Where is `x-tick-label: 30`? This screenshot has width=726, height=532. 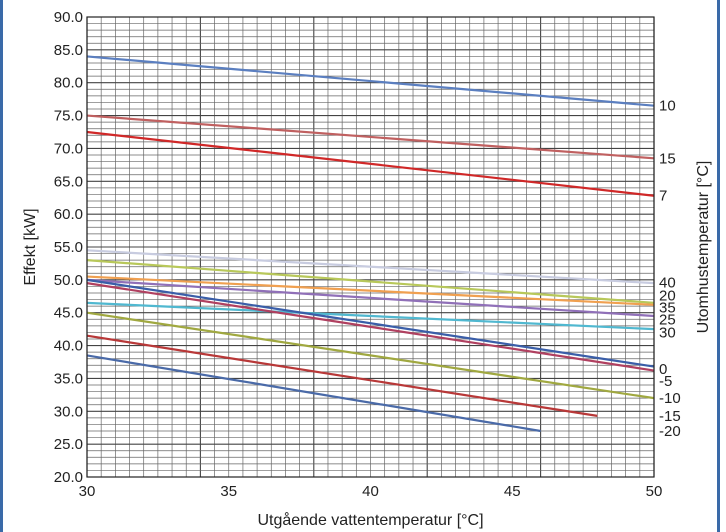
x-tick-label: 30 is located at coordinates (87, 491).